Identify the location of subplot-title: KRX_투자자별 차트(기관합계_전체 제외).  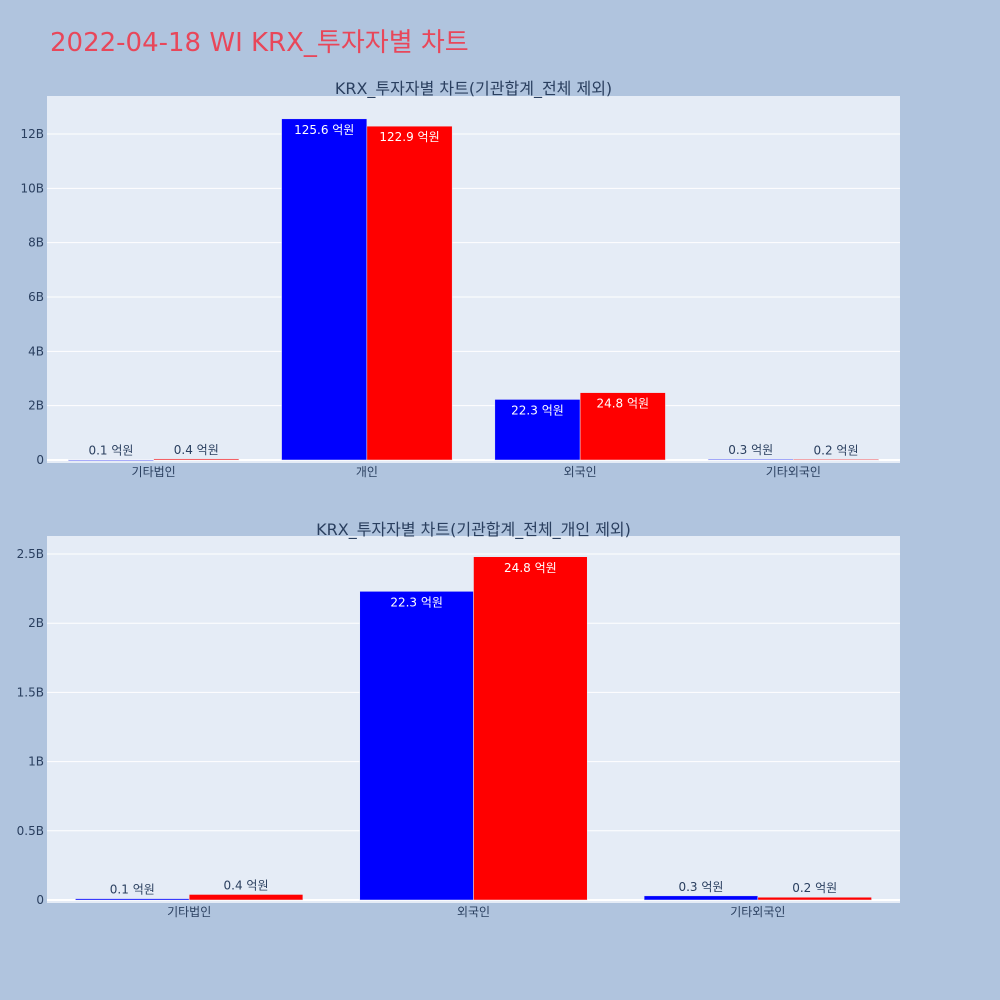
(473, 89).